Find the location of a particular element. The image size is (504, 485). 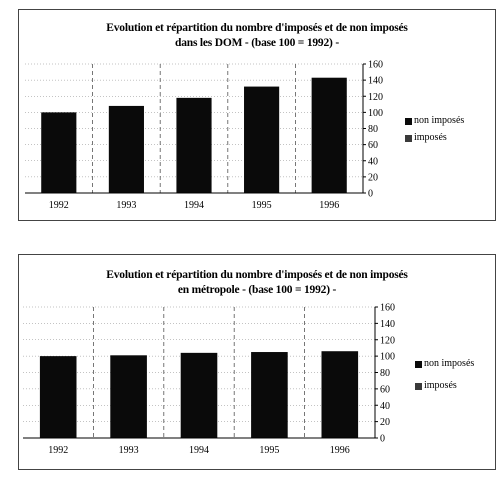

chart-title-line-2: dans les DOM - (base 100 = 1992) - is located at coordinates (257, 43).